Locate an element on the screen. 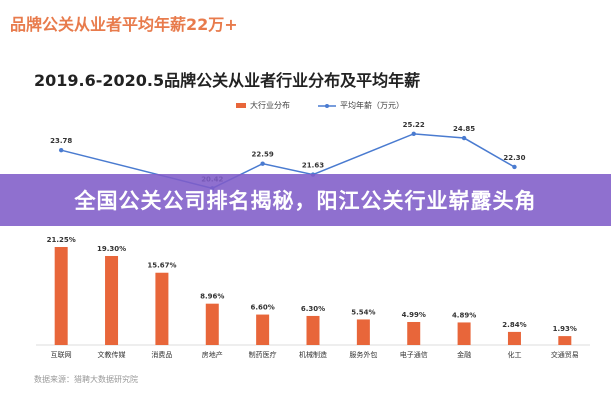 The height and width of the screenshot is (400, 611). bar-value-label: 5.54% is located at coordinates (363, 312).